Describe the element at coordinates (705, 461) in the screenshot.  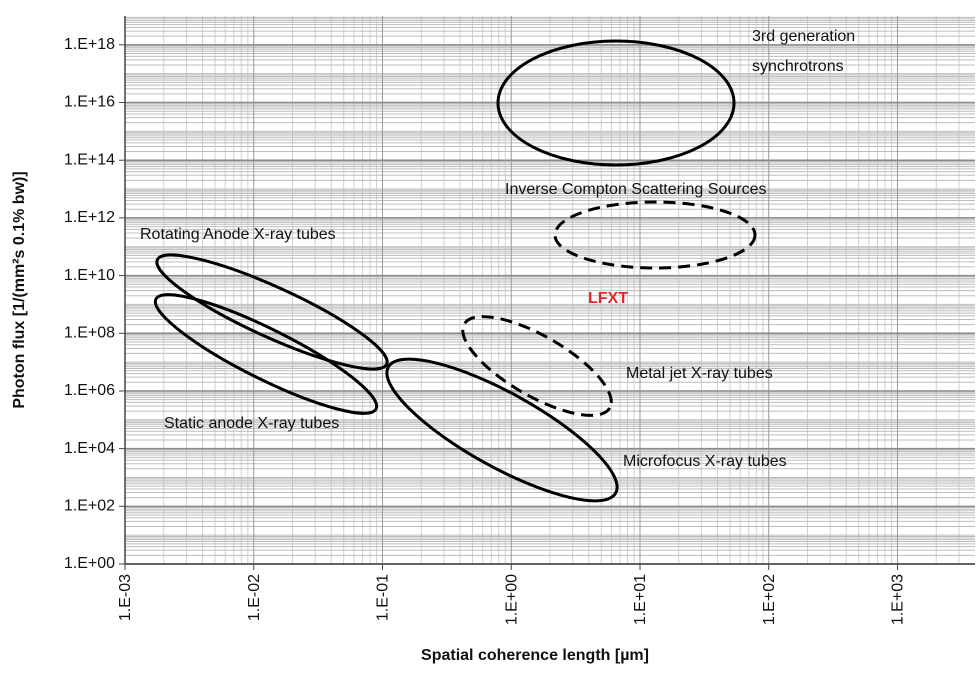
I see `annotation: Microfocus X-ray tubes` at that location.